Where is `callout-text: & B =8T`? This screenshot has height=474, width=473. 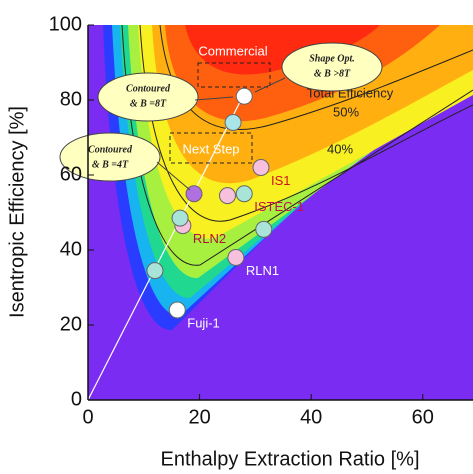
callout-text: & B =8T is located at coordinates (148, 103).